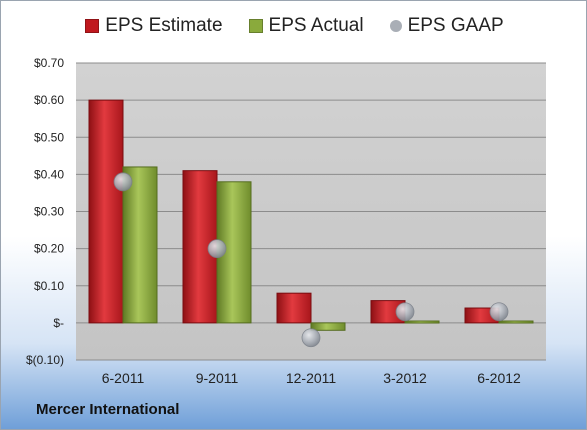 The width and height of the screenshot is (587, 430). Describe the element at coordinates (217, 378) in the screenshot. I see `x-tick-label: 9-2011` at that location.